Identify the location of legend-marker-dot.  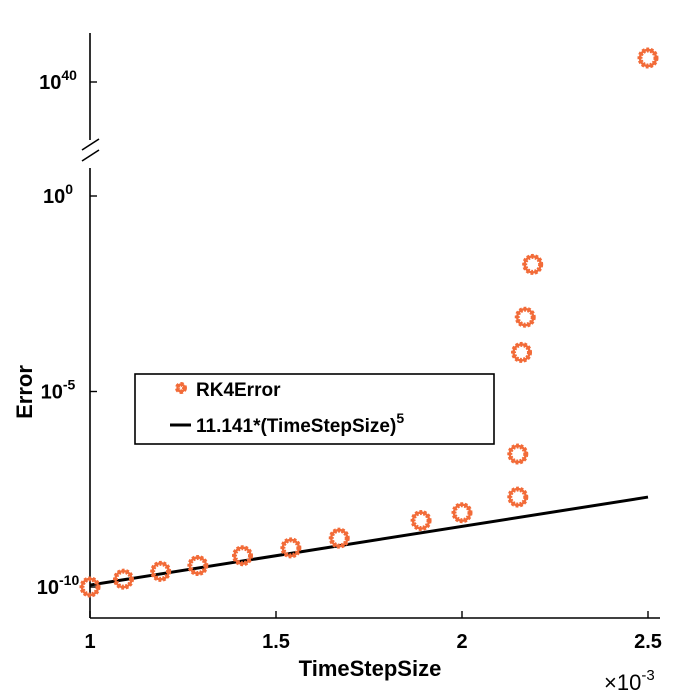
(181, 388).